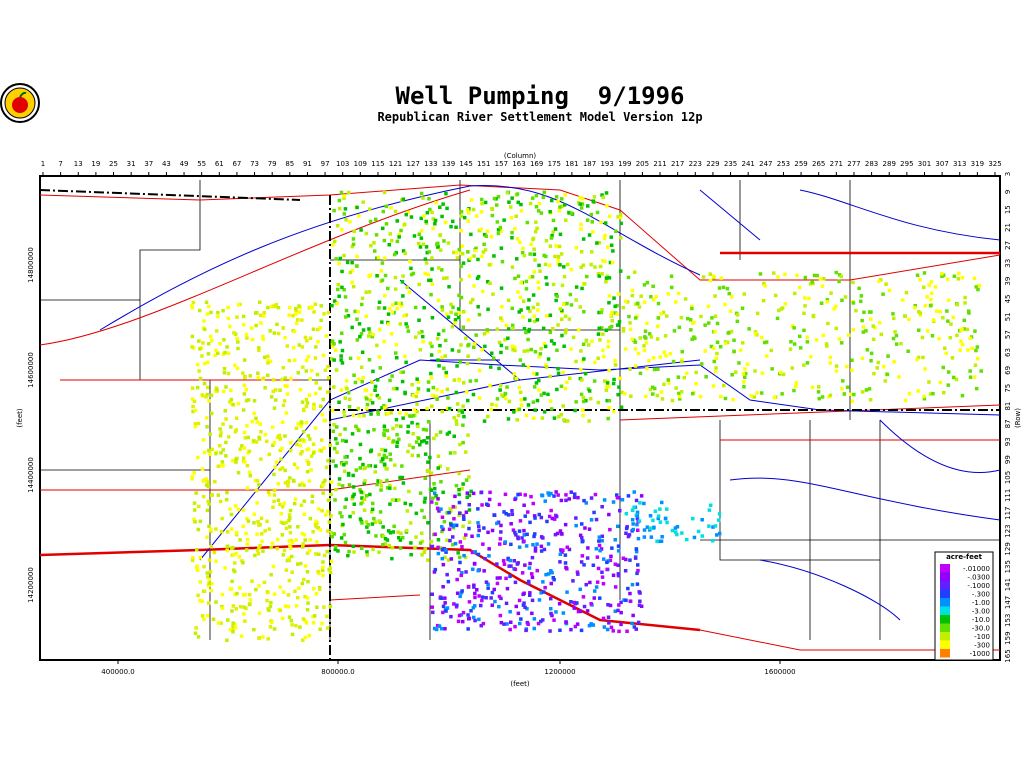 The image size is (1024, 772). I want to click on column-tick-label: 49, so click(184, 164).